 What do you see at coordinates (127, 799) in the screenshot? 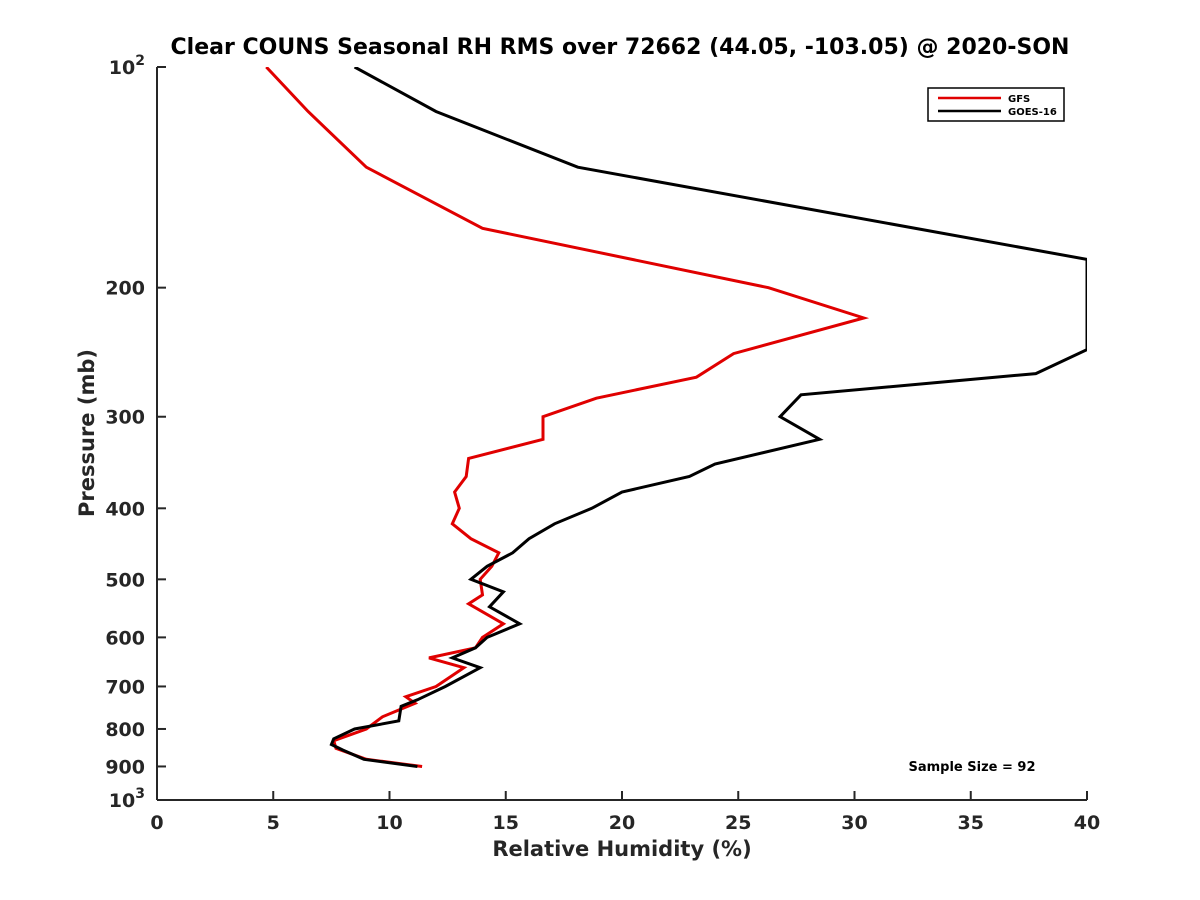
I see `y-tick-label: 10³` at bounding box center [127, 799].